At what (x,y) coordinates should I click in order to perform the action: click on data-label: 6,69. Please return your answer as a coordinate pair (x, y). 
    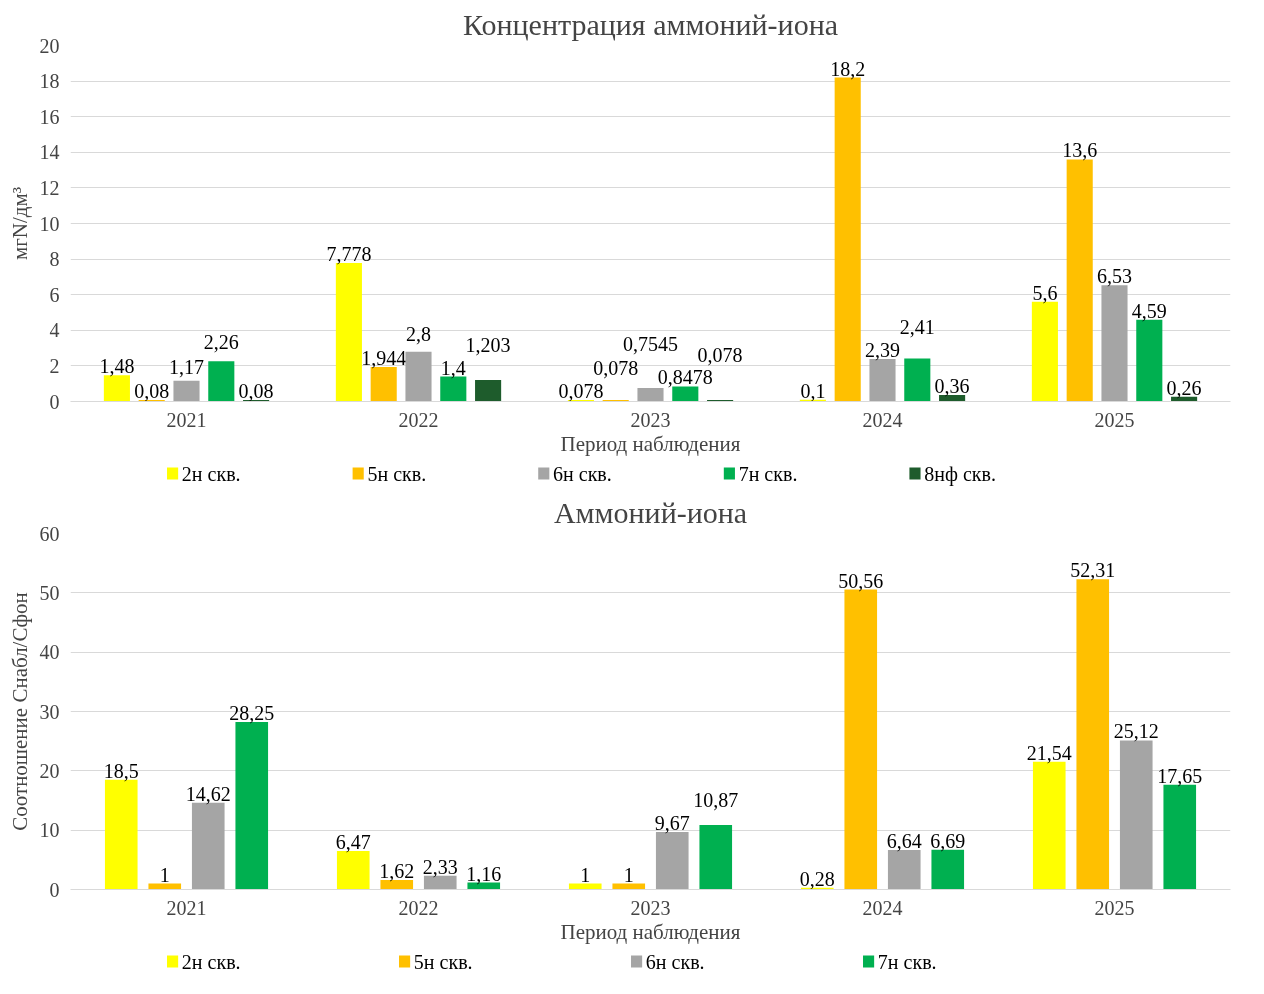
    Looking at the image, I should click on (948, 840).